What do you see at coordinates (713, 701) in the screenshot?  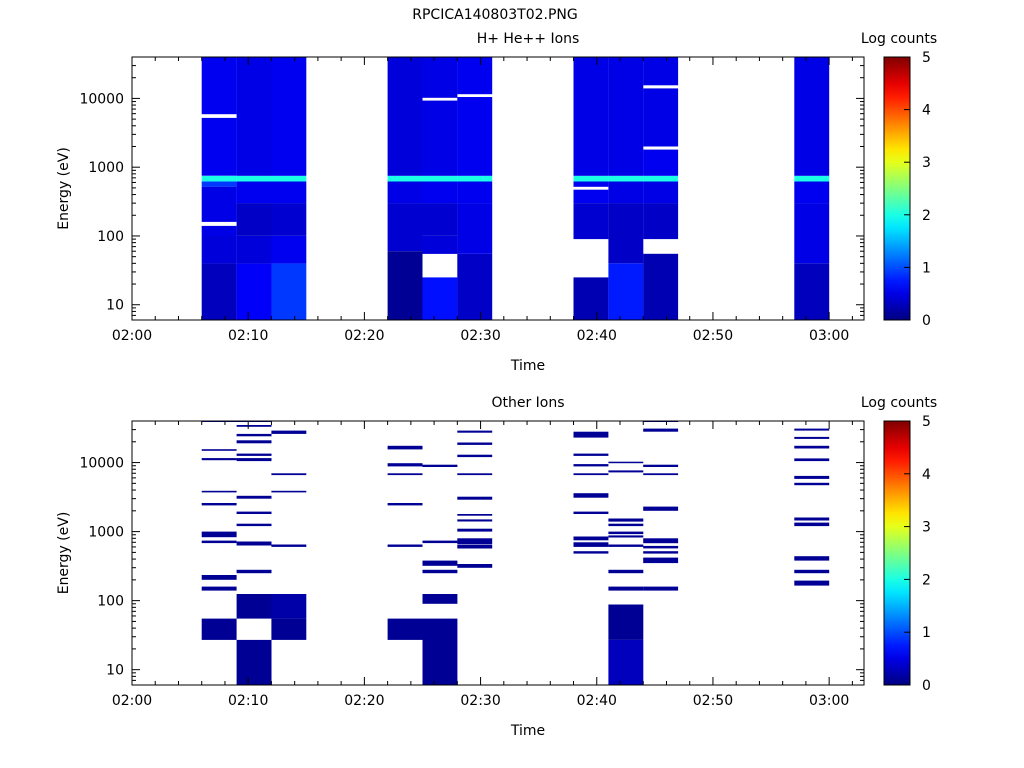 I see `x-tick-label: 02:50` at bounding box center [713, 701].